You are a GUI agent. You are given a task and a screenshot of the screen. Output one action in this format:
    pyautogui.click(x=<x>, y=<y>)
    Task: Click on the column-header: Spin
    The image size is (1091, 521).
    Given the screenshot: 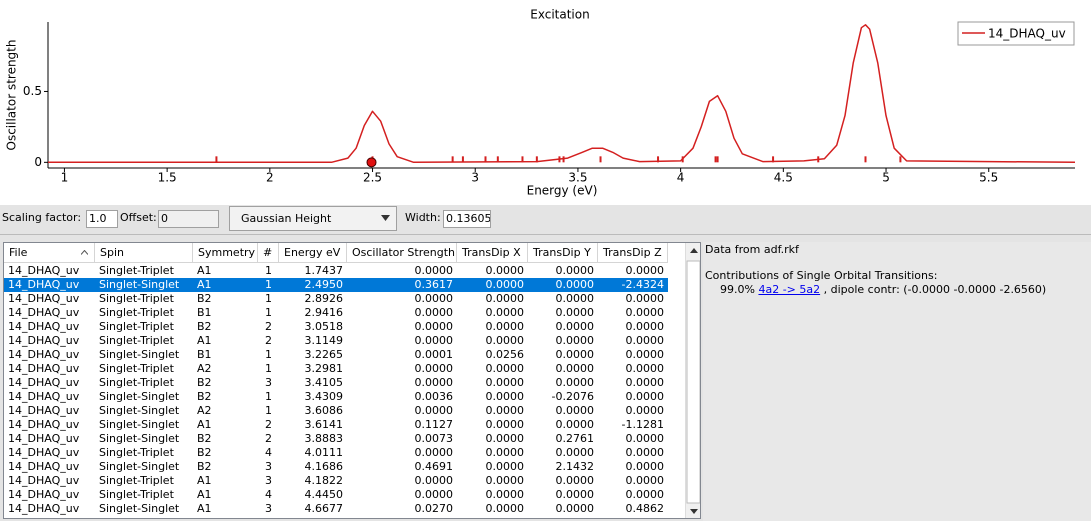 What is the action you would take?
    pyautogui.click(x=144, y=253)
    